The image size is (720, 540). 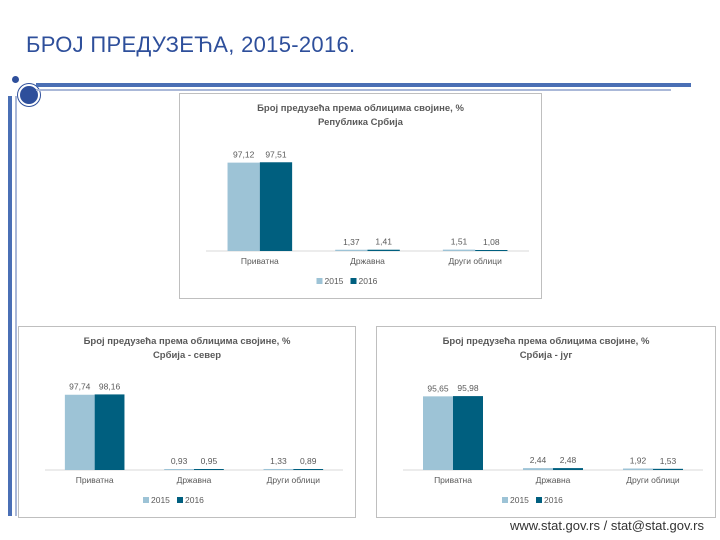 What do you see at coordinates (606, 525) in the screenshot?
I see `footer-contact: www.stat.gov.rs / stat@stat.gov.rs` at bounding box center [606, 525].